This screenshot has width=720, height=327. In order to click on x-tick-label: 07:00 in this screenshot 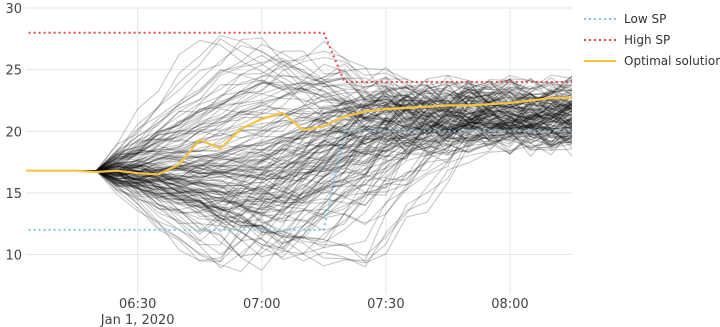, I will do `click(261, 304)`.